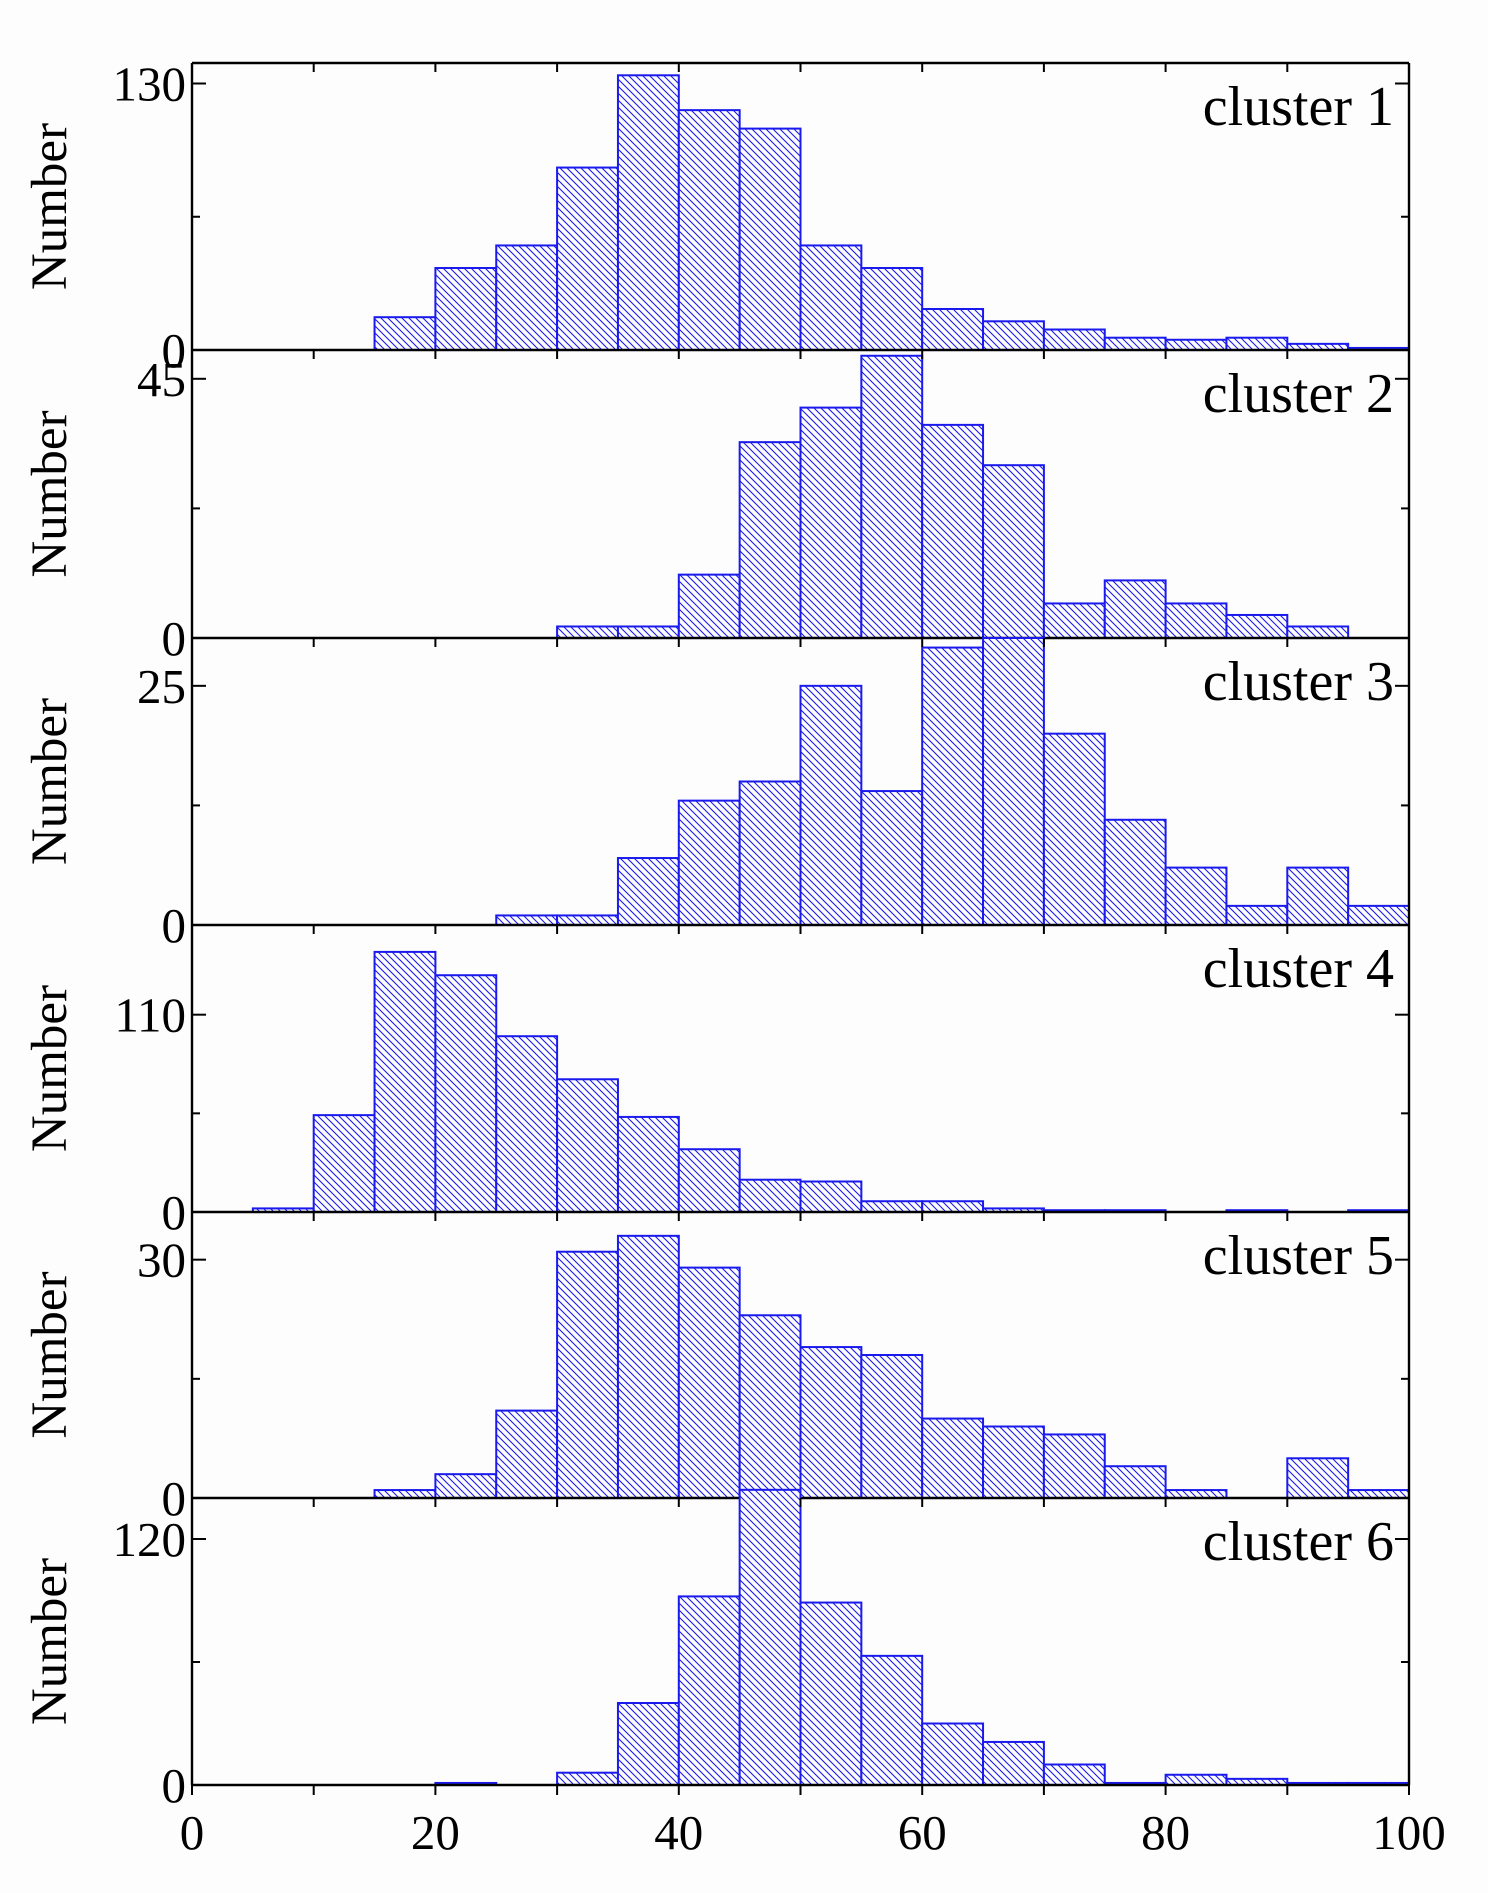 The width and height of the screenshot is (1488, 1893). Describe the element at coordinates (678, 1832) in the screenshot. I see `x-tick-label: 40` at that location.